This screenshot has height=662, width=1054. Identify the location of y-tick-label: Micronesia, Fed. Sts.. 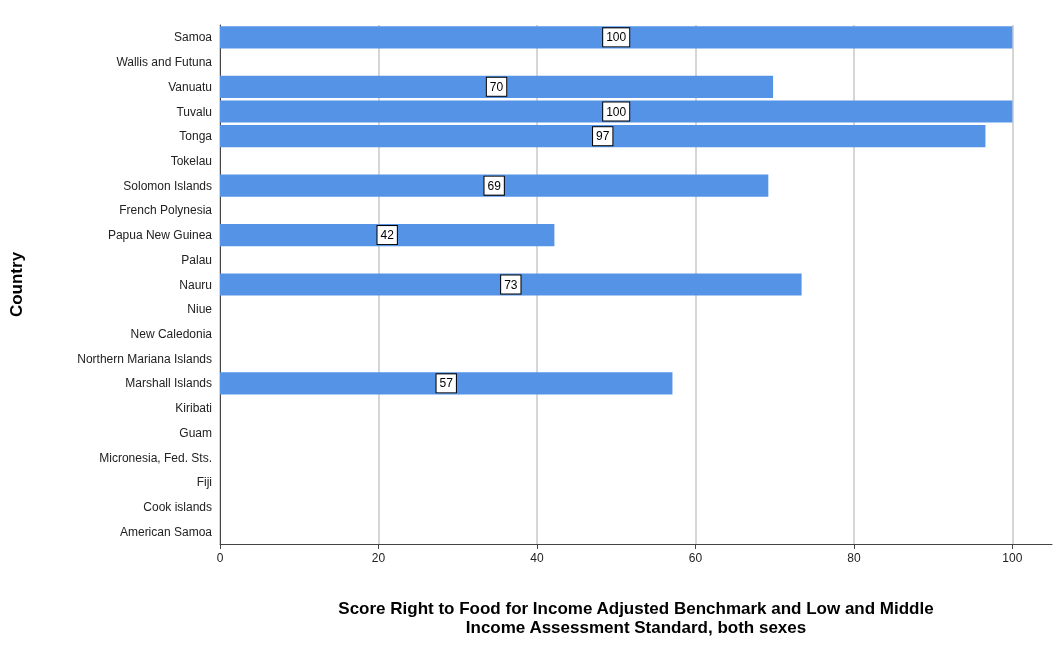
(155, 457).